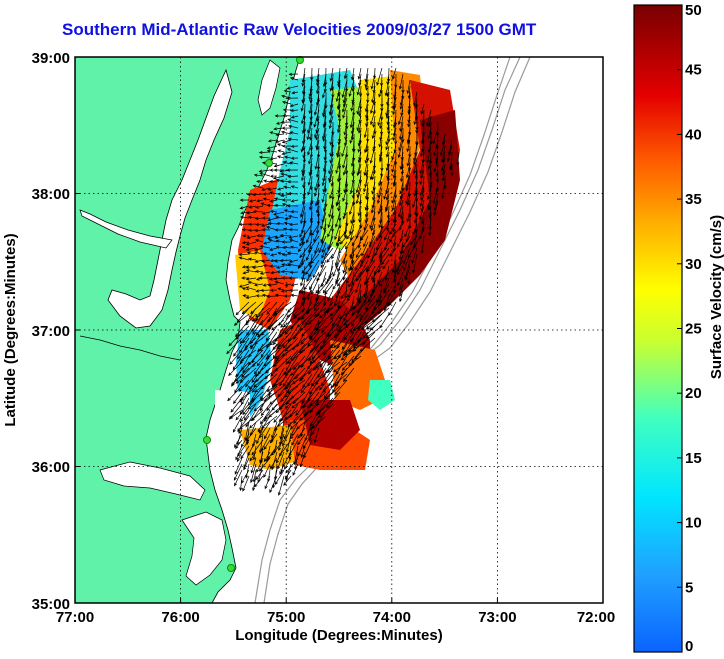 The width and height of the screenshot is (724, 659). Describe the element at coordinates (152, 481) in the screenshot. I see `albemarle-sound` at that location.